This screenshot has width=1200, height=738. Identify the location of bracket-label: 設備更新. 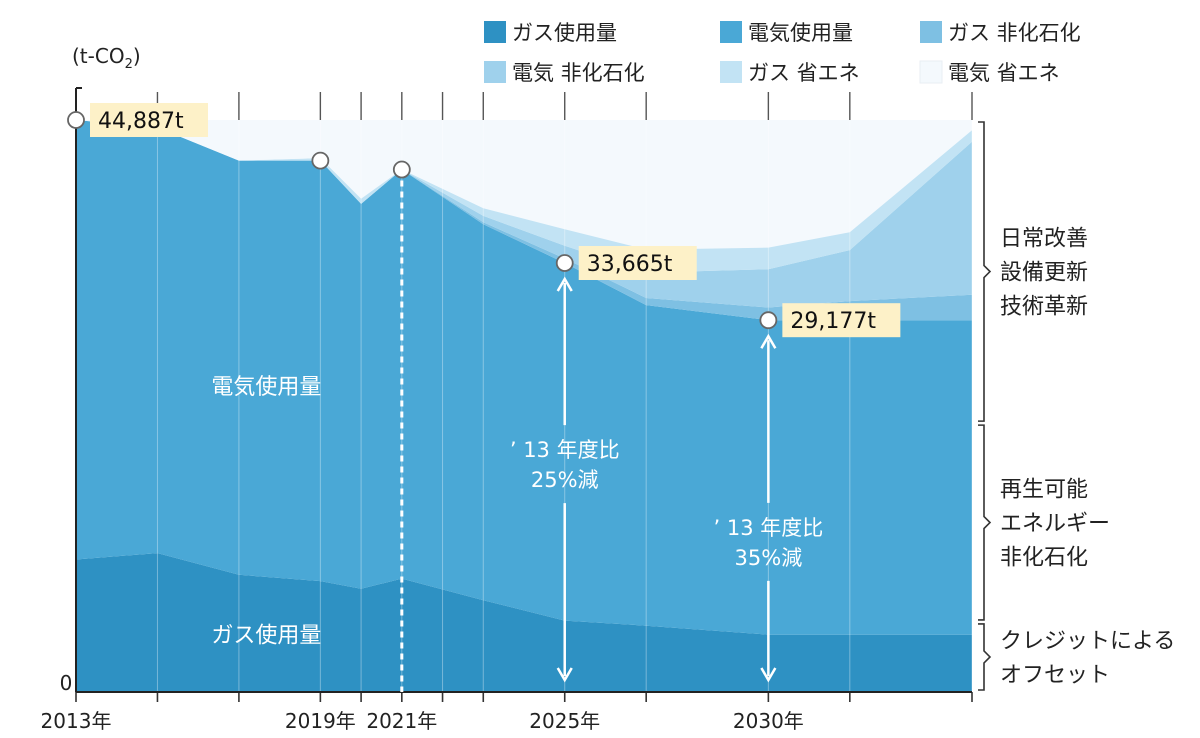
(1044, 273).